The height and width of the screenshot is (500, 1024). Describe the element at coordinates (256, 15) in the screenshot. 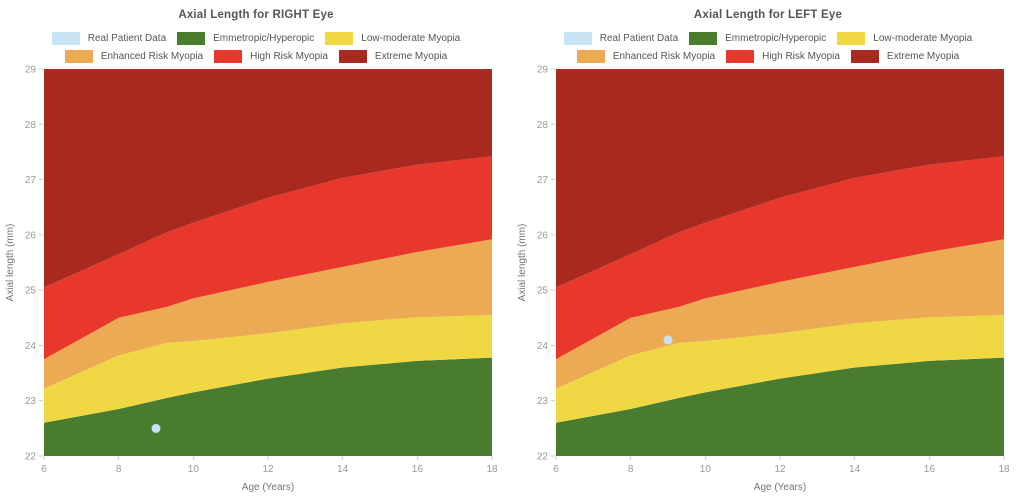

I see `chart-title-right-eye: Axial Length for RIGHT Eye` at that location.